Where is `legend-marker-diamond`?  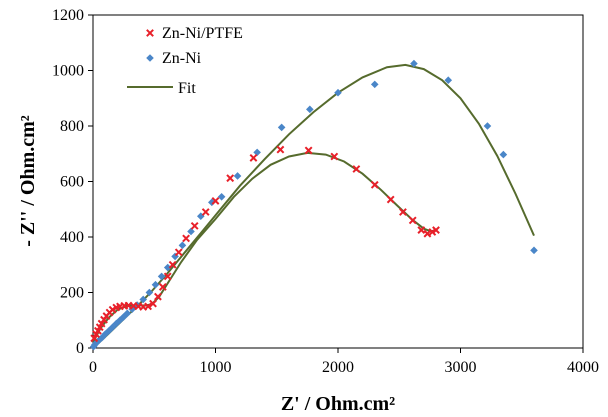 legend-marker-diamond is located at coordinates (150, 58).